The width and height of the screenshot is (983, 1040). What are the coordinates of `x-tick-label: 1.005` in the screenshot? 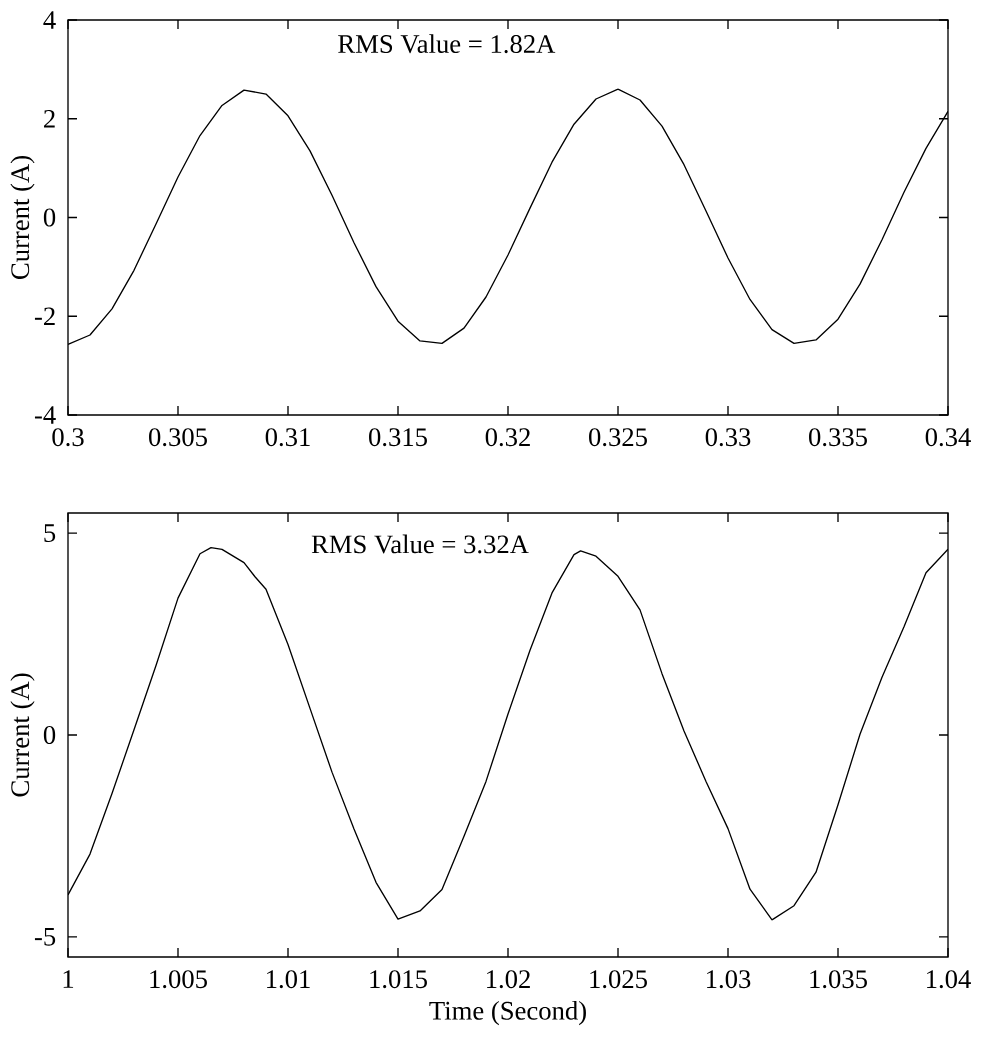 It's located at (178, 979).